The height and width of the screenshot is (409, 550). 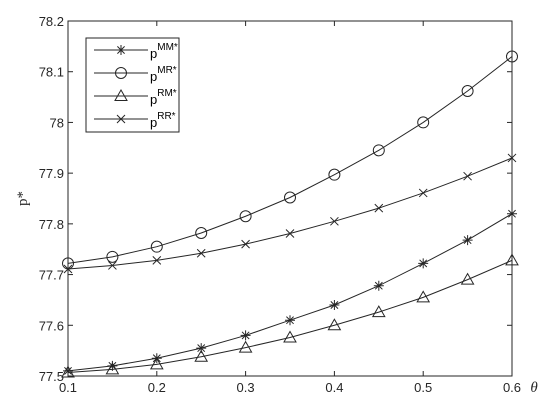 I want to click on x-tick-label: 0.4, so click(x=334, y=387).